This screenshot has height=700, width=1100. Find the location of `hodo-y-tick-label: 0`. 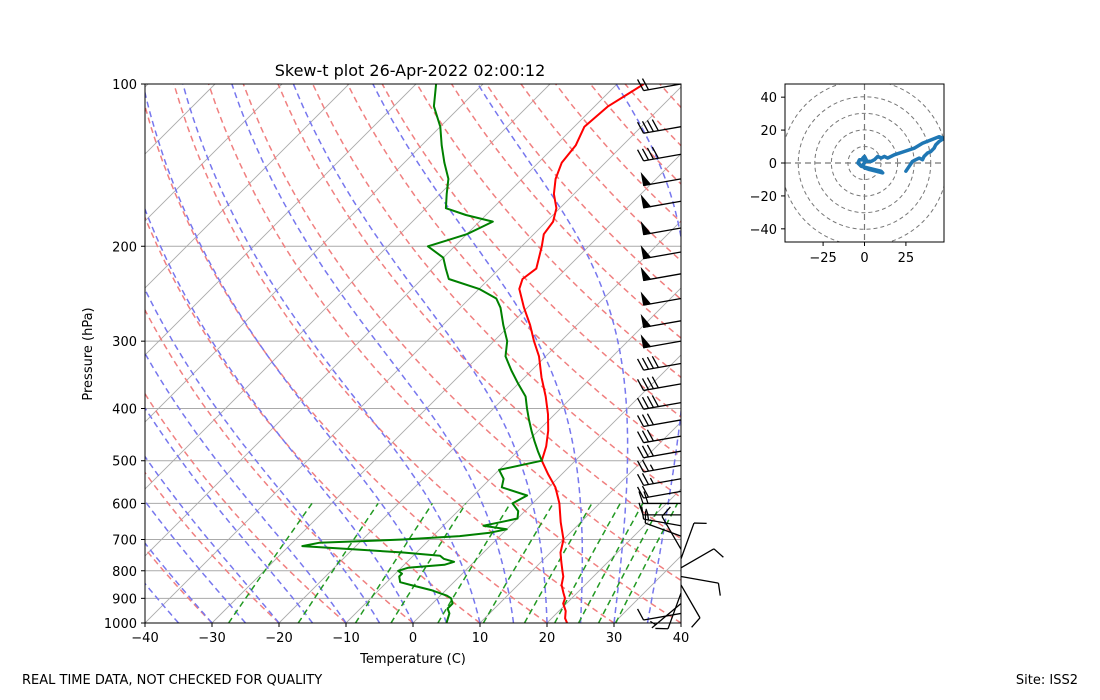

hodo-y-tick-label: 0 is located at coordinates (773, 164).